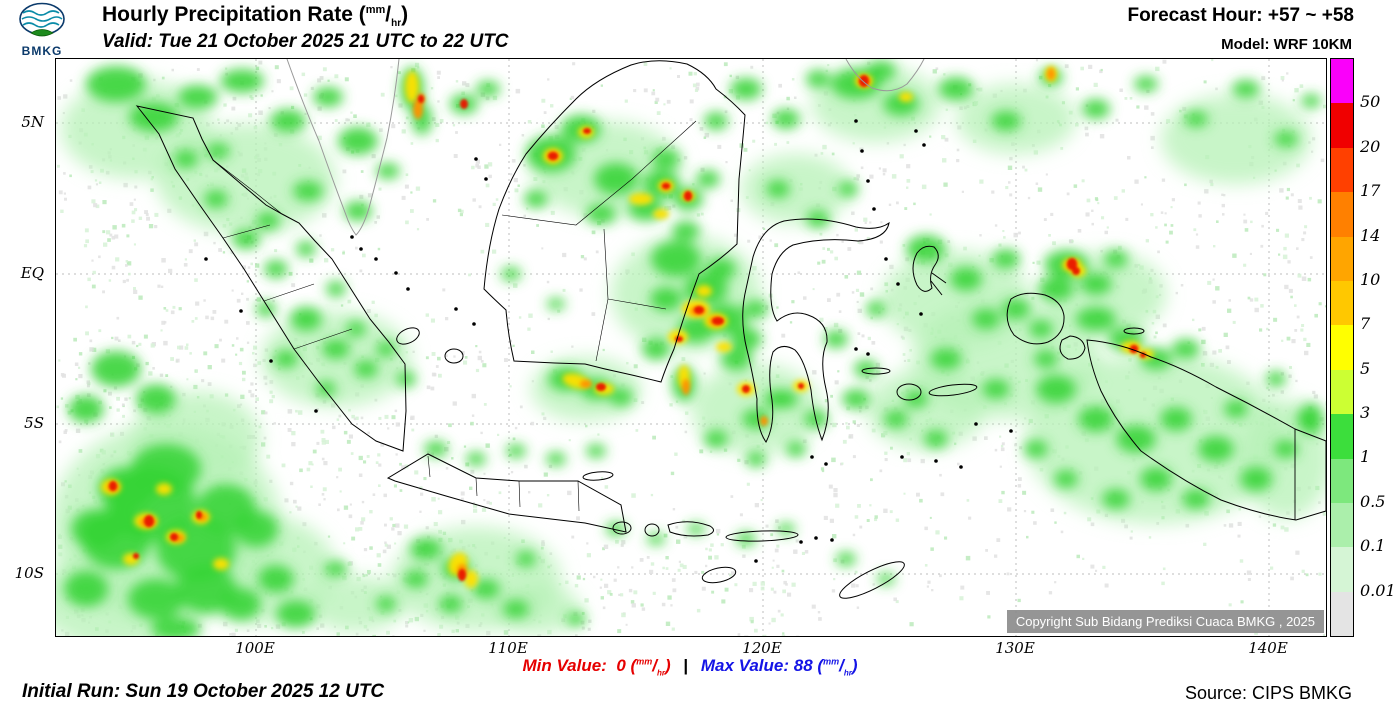  What do you see at coordinates (1373, 546) in the screenshot?
I see `colorbar-value: 0.1` at bounding box center [1373, 546].